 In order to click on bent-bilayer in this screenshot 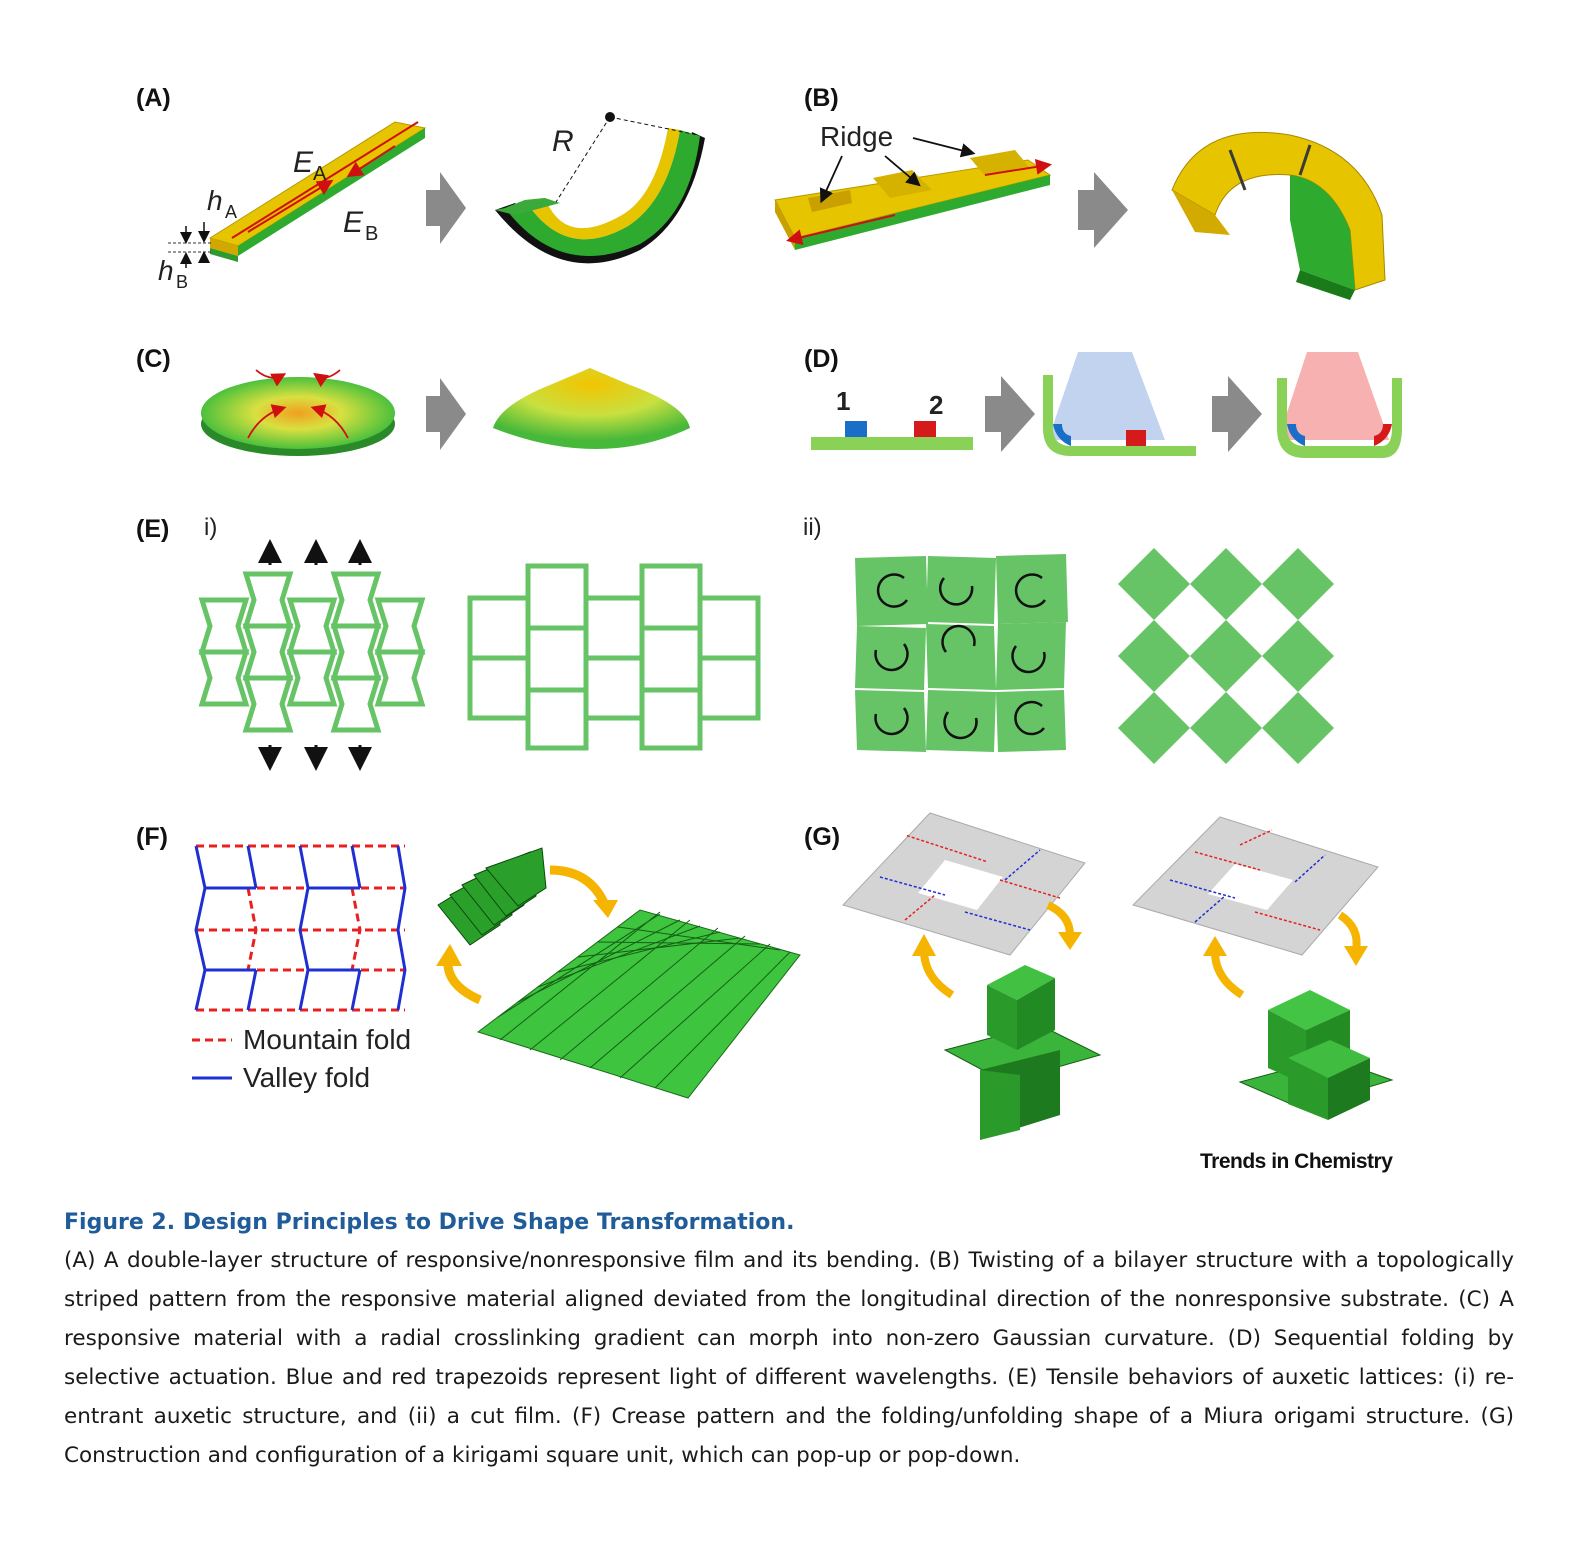, I will do `click(600, 196)`.